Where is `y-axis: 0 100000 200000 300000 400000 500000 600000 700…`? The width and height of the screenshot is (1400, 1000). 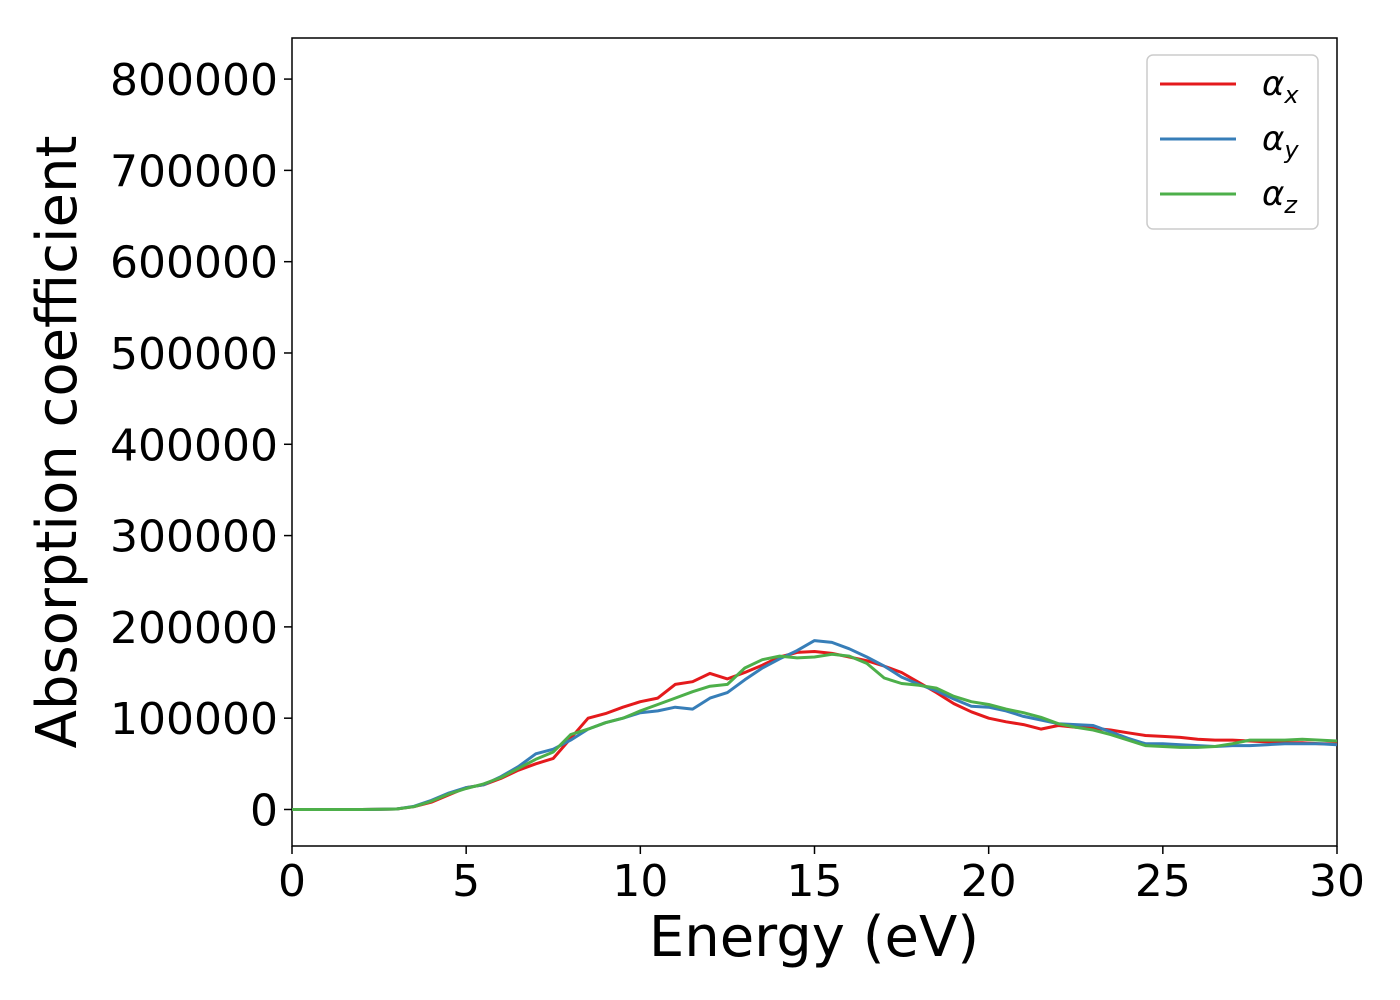 y-axis: 0 100000 200000 300000 400000 500000 600000 700… is located at coordinates (201, 445).